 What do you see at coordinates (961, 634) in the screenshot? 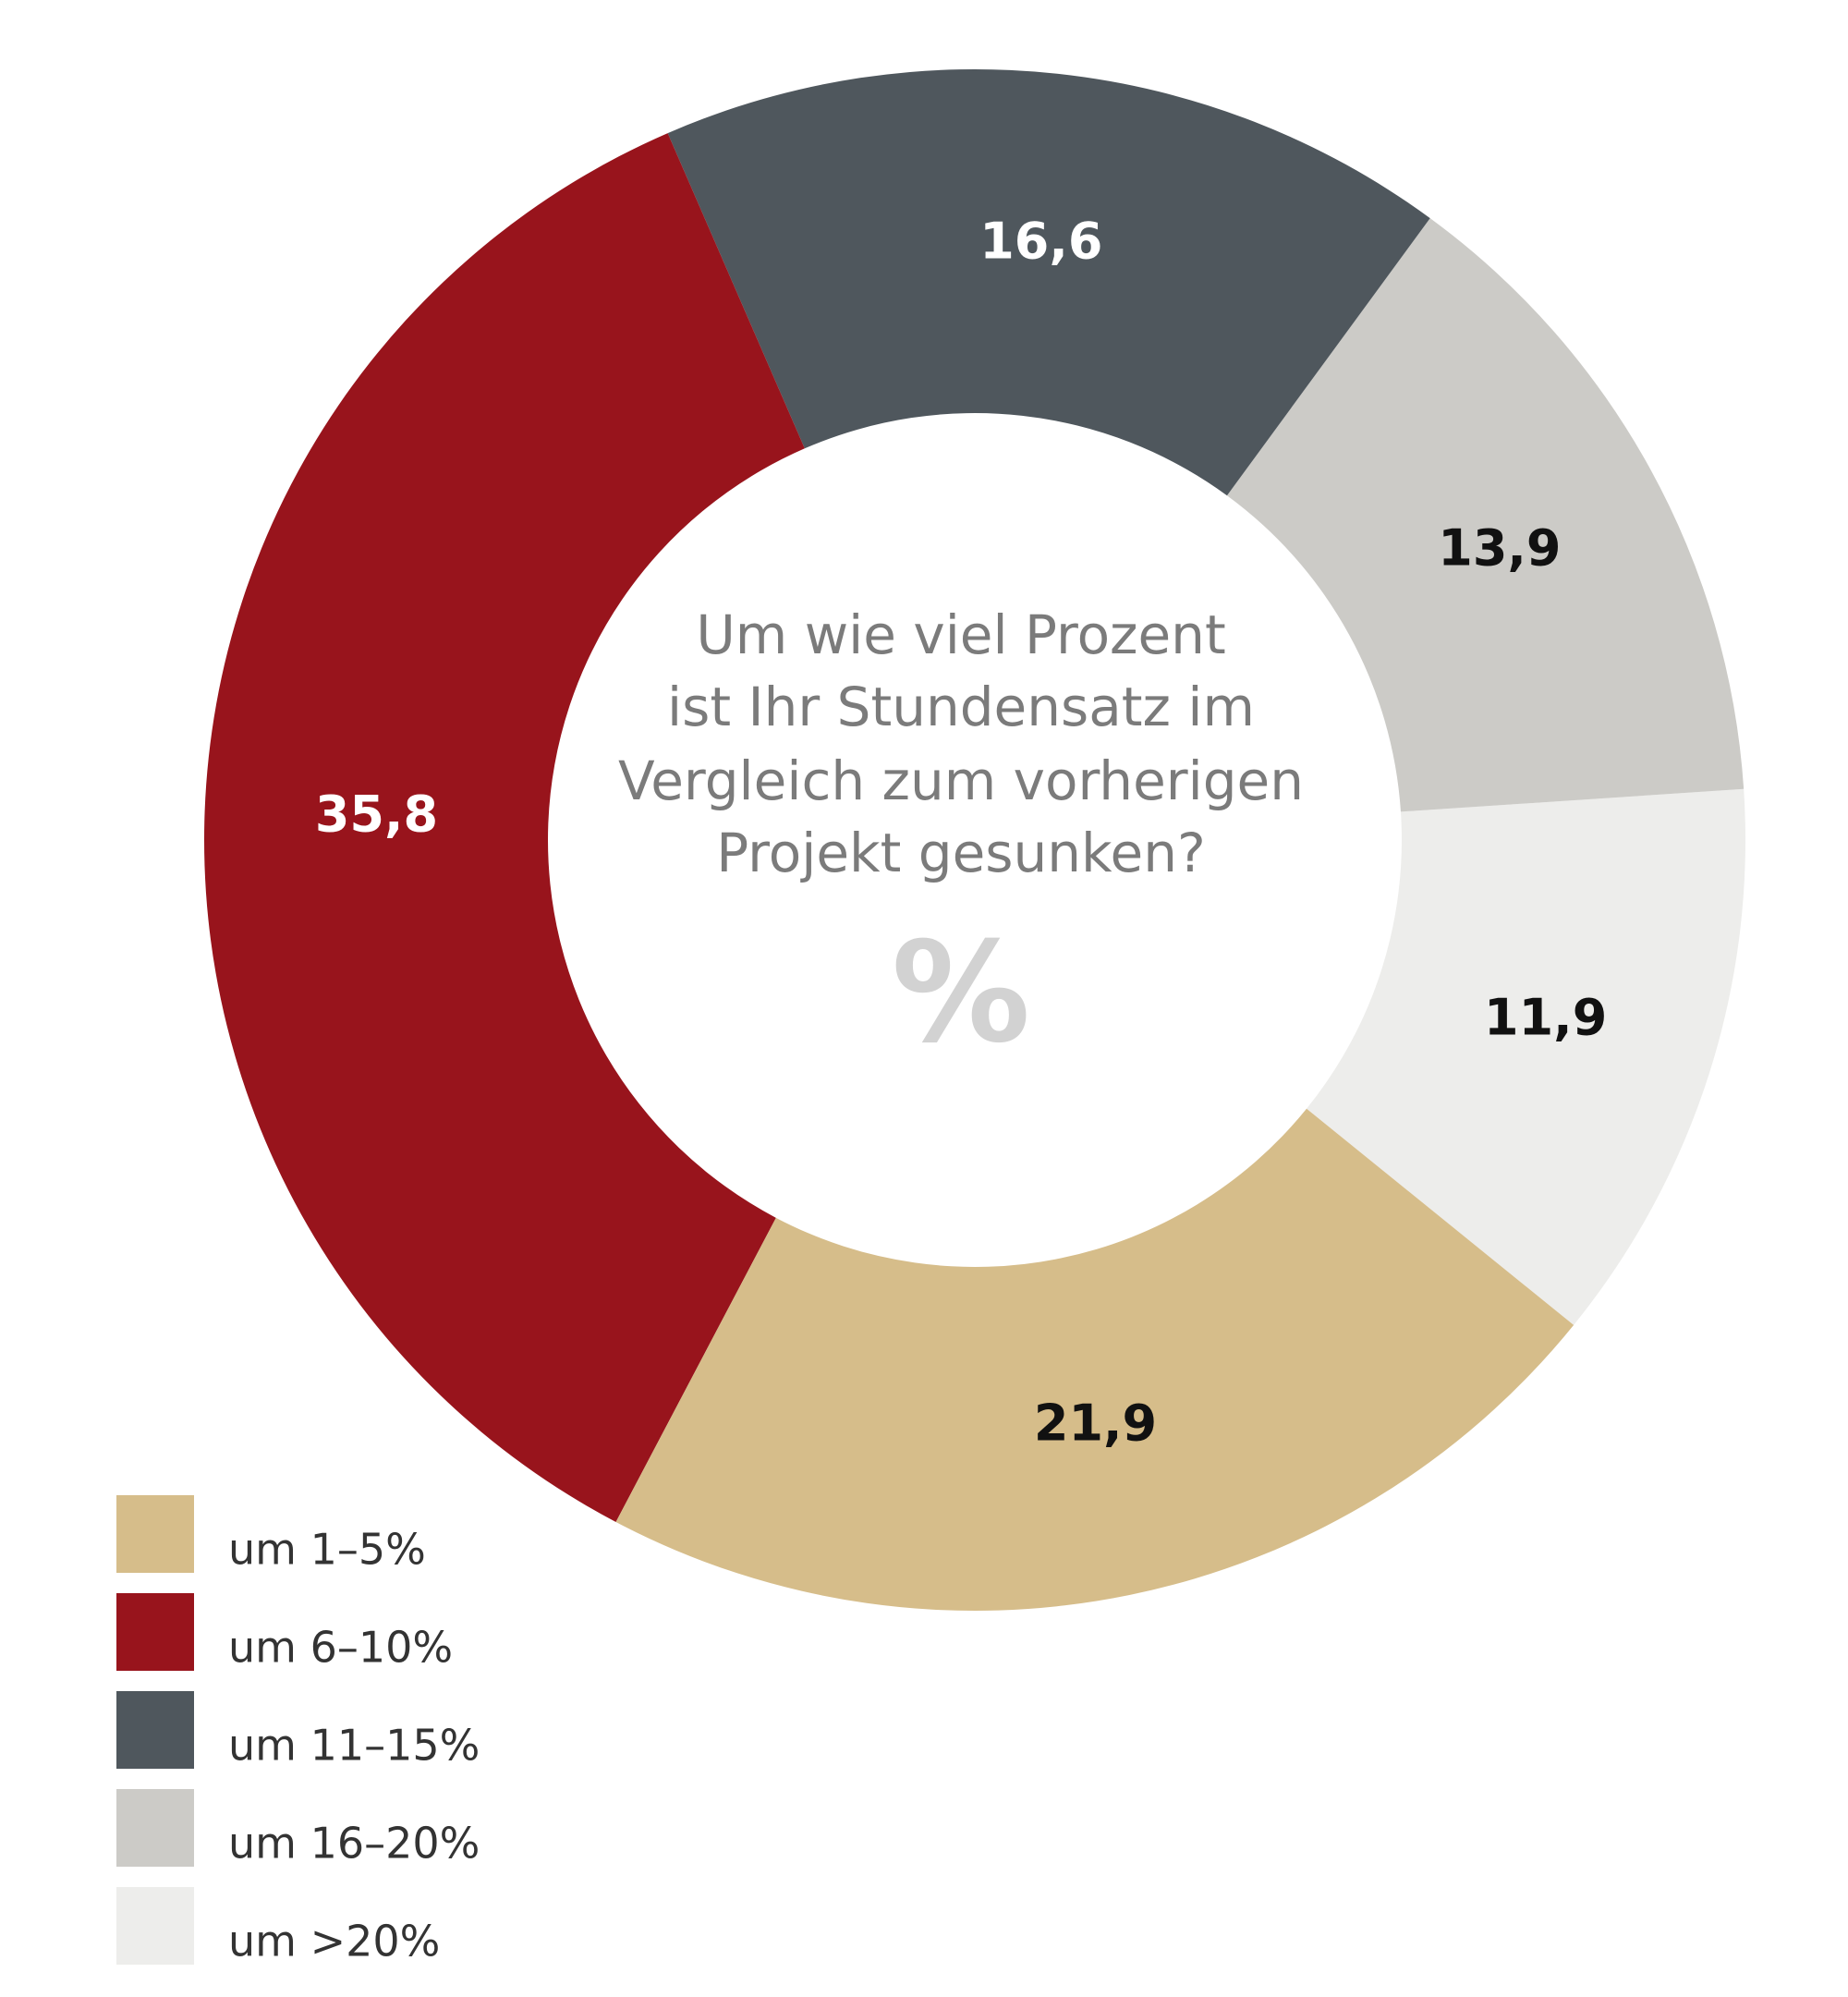
I see `chart-title-line: Um wie viel Prozent` at bounding box center [961, 634].